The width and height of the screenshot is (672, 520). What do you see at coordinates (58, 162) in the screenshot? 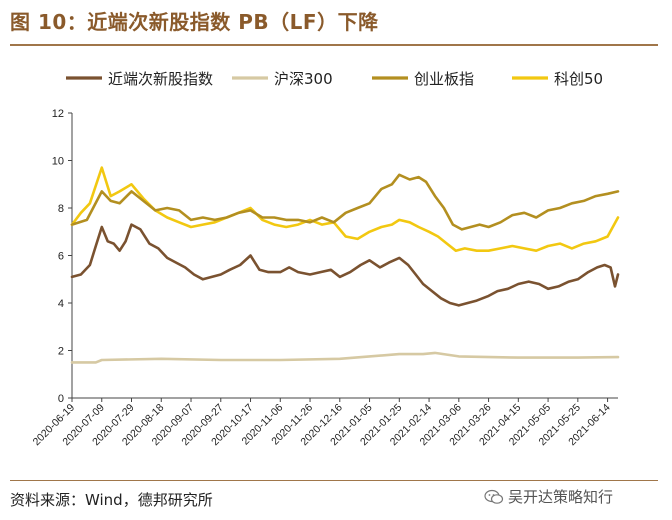
I see `y-tick-label: 10` at bounding box center [58, 162].